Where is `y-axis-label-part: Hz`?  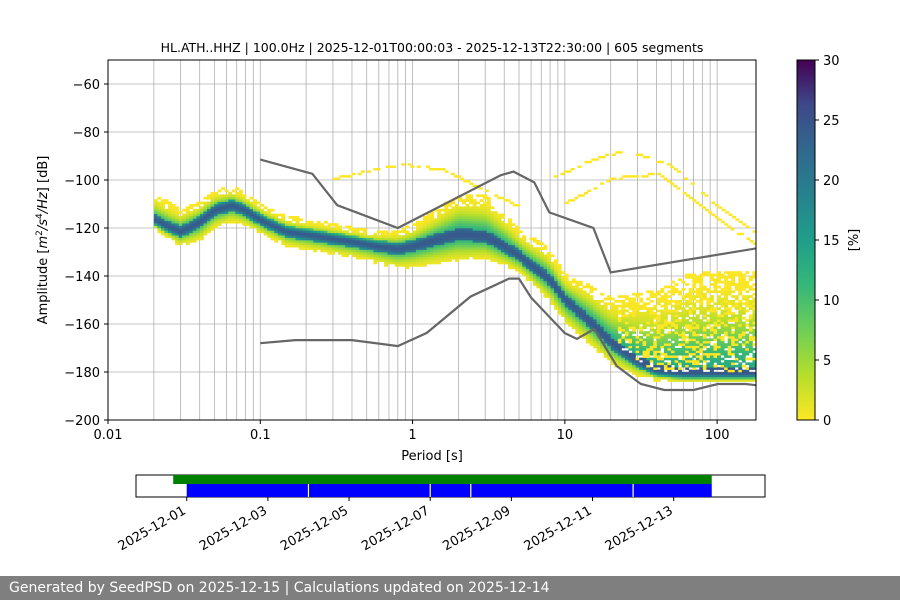
y-axis-label-part: Hz is located at coordinates (43, 200).